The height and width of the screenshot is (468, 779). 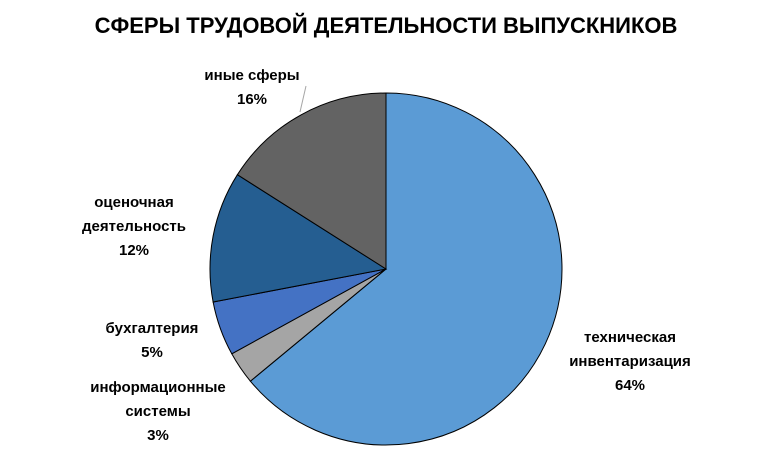 I want to click on slice-label: деятельность, so click(x=134, y=226).